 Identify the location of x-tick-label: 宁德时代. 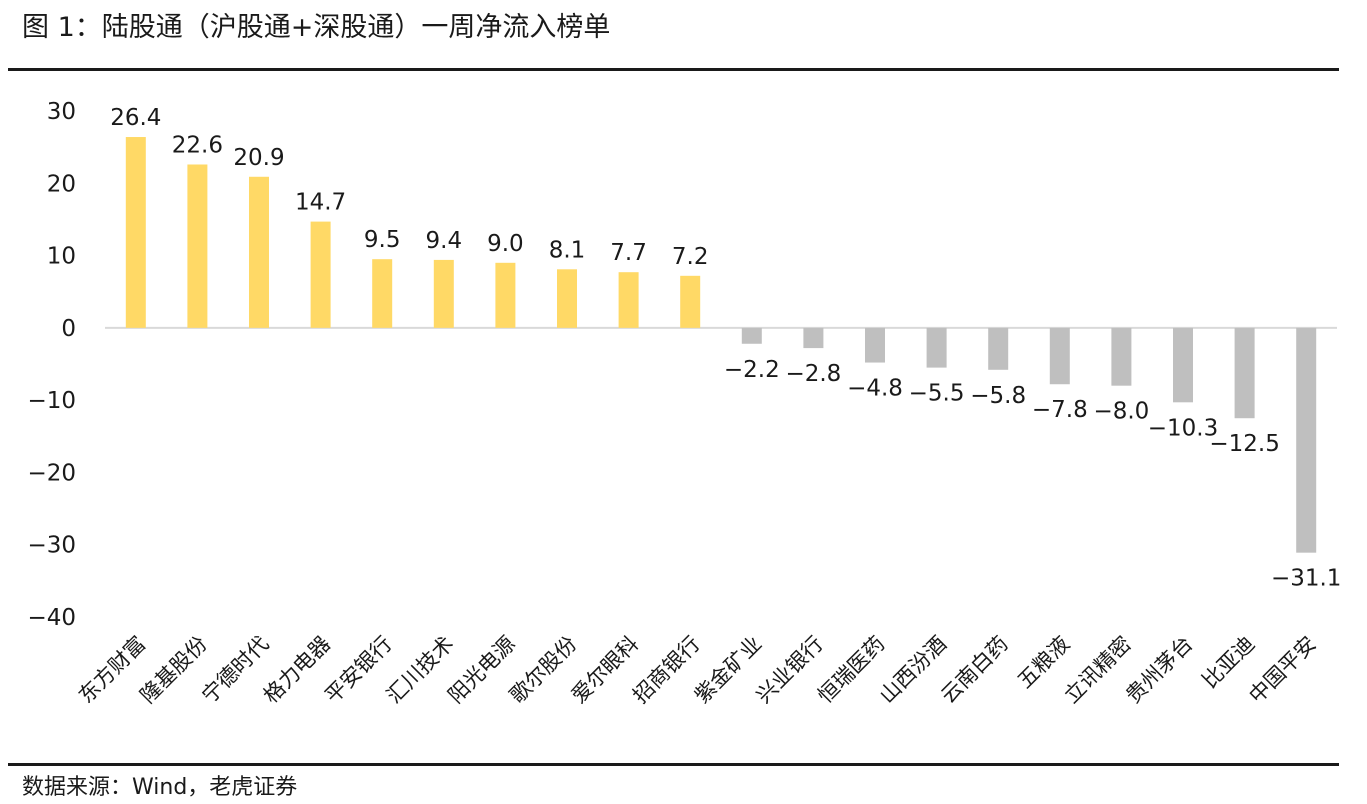
(235, 670).